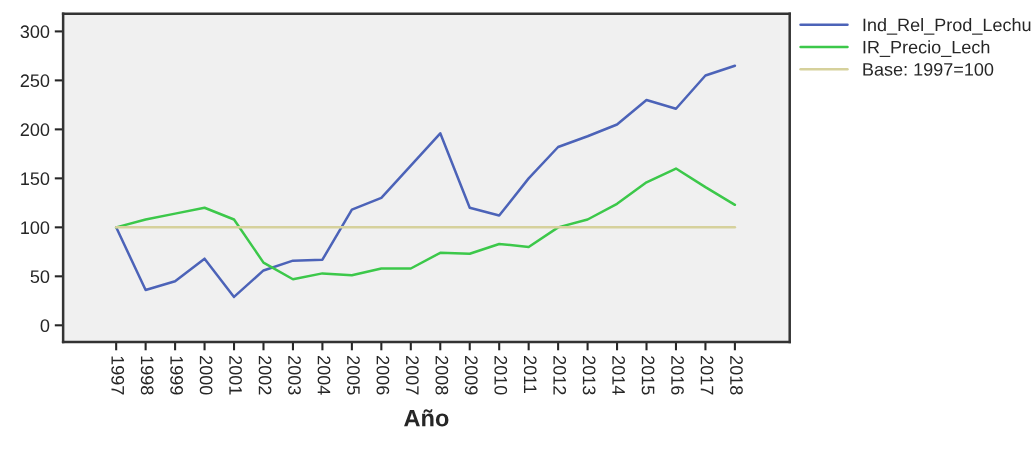  What do you see at coordinates (324, 375) in the screenshot?
I see `x-tick-label: 2004` at bounding box center [324, 375].